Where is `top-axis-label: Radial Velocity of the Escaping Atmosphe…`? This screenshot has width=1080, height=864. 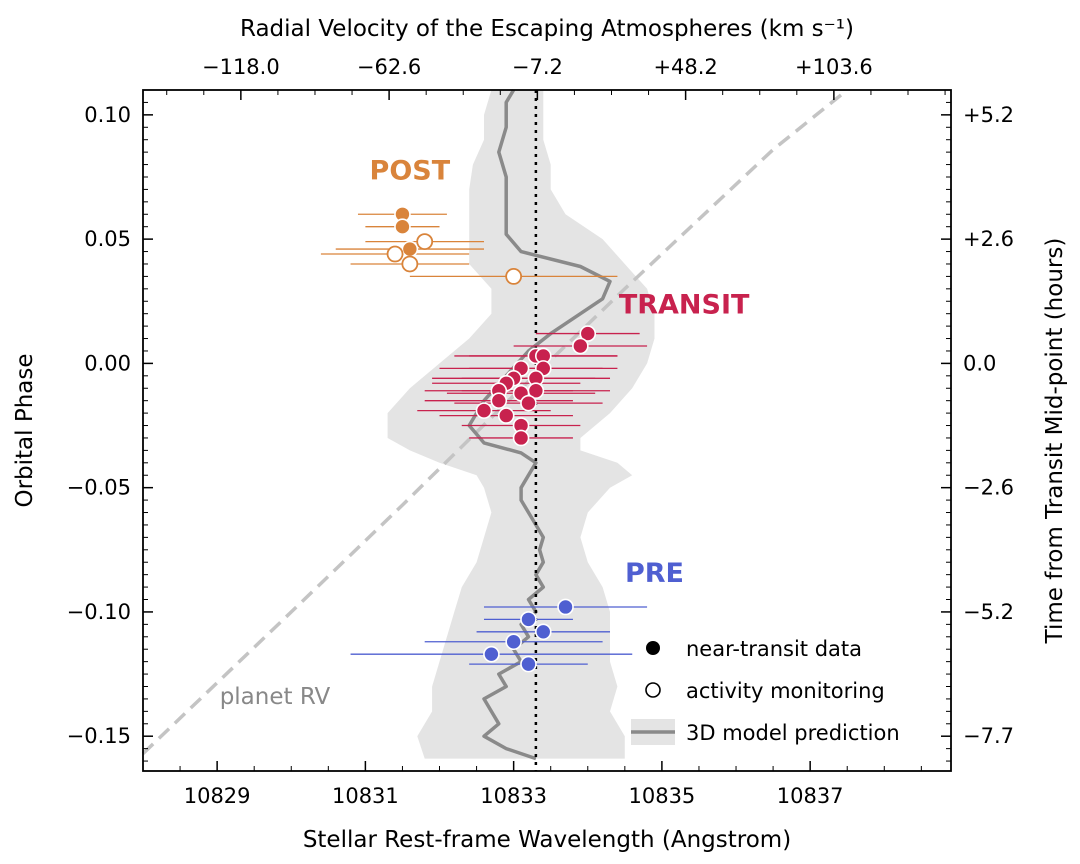
top-axis-label: Radial Velocity of the Escaping Atmosphe… is located at coordinates (547, 29).